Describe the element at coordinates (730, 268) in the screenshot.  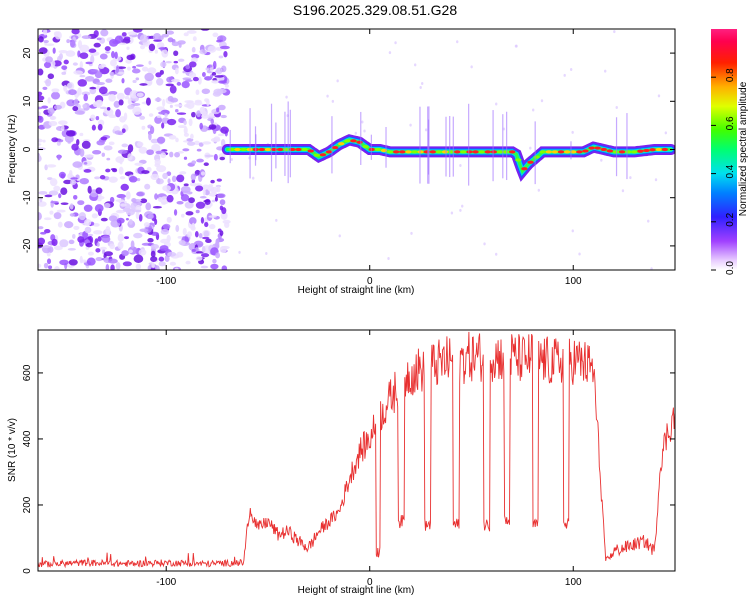
I see `colorbar-tick-label: 0.0` at that location.